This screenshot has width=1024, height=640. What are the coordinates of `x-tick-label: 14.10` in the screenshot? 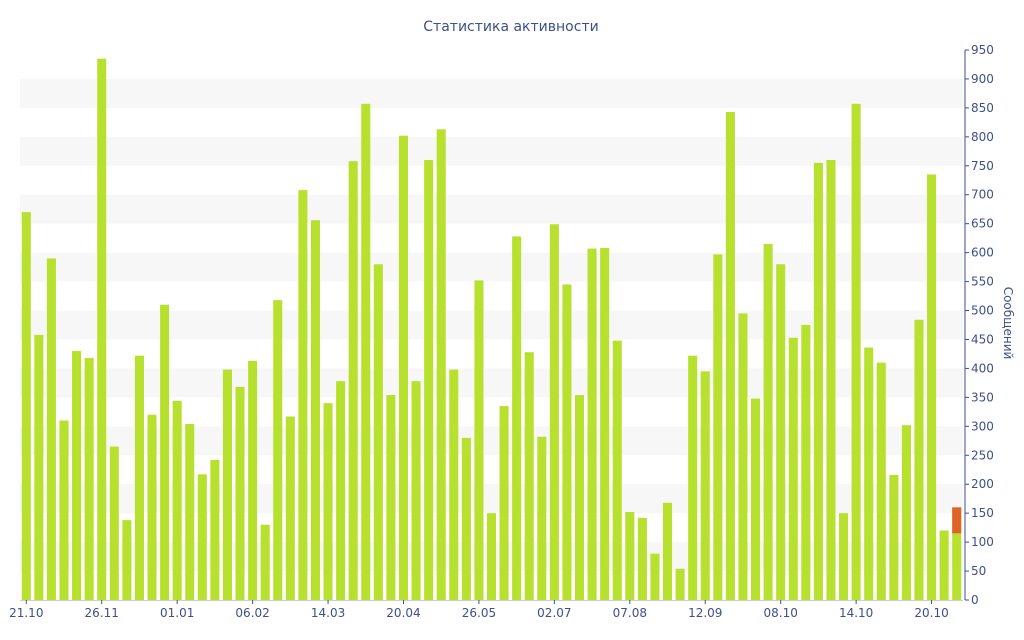 It's located at (856, 613).